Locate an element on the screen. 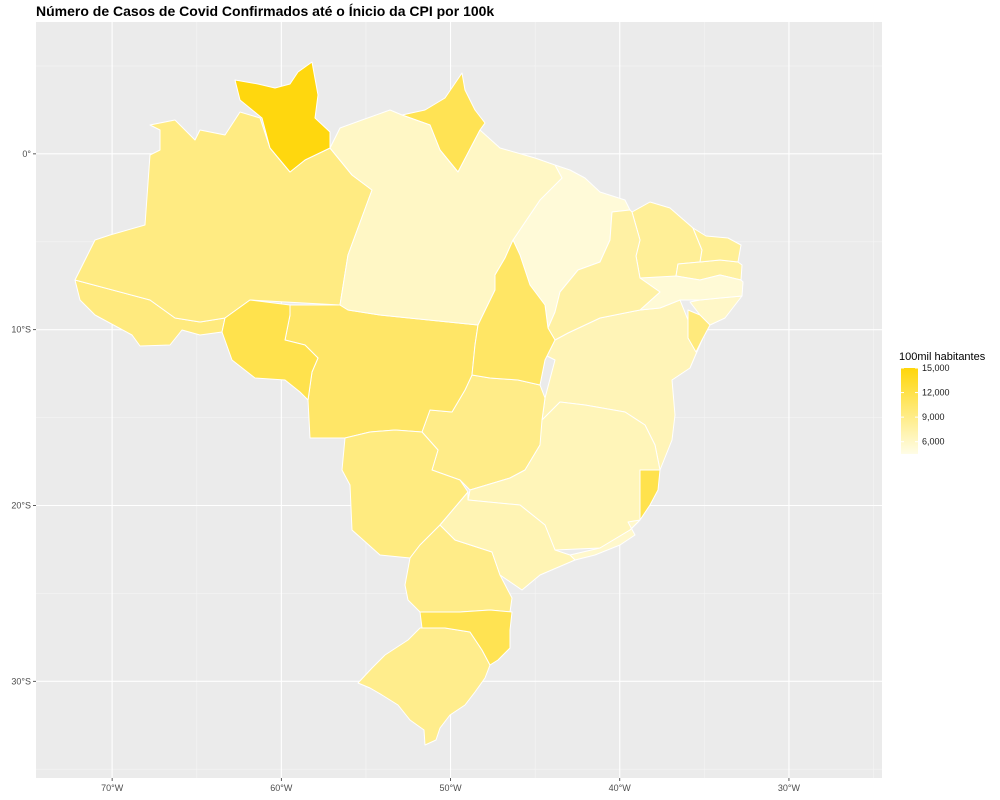 This screenshot has height=800, width=1000. x-tick-label: 50°W is located at coordinates (450, 788).